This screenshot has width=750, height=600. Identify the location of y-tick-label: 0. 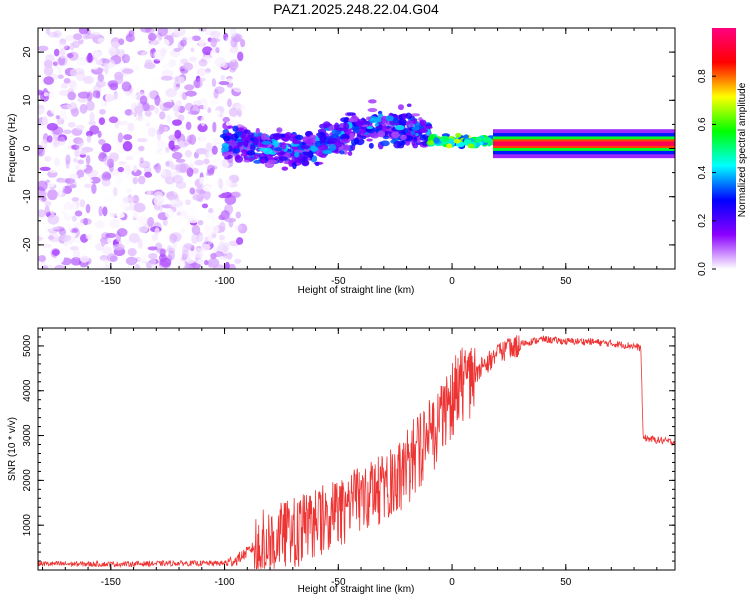
(27, 148).